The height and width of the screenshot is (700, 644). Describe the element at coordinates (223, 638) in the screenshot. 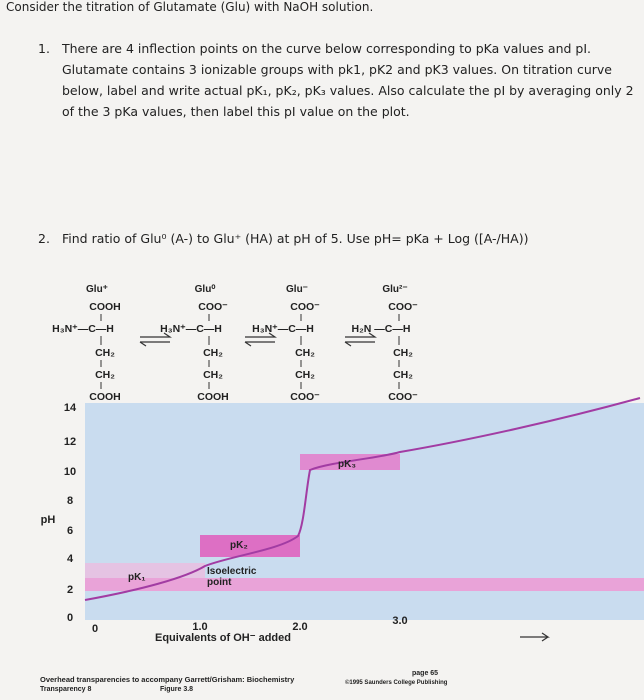

I see `x-axis-label: Equivalents of OH⁻ added` at that location.